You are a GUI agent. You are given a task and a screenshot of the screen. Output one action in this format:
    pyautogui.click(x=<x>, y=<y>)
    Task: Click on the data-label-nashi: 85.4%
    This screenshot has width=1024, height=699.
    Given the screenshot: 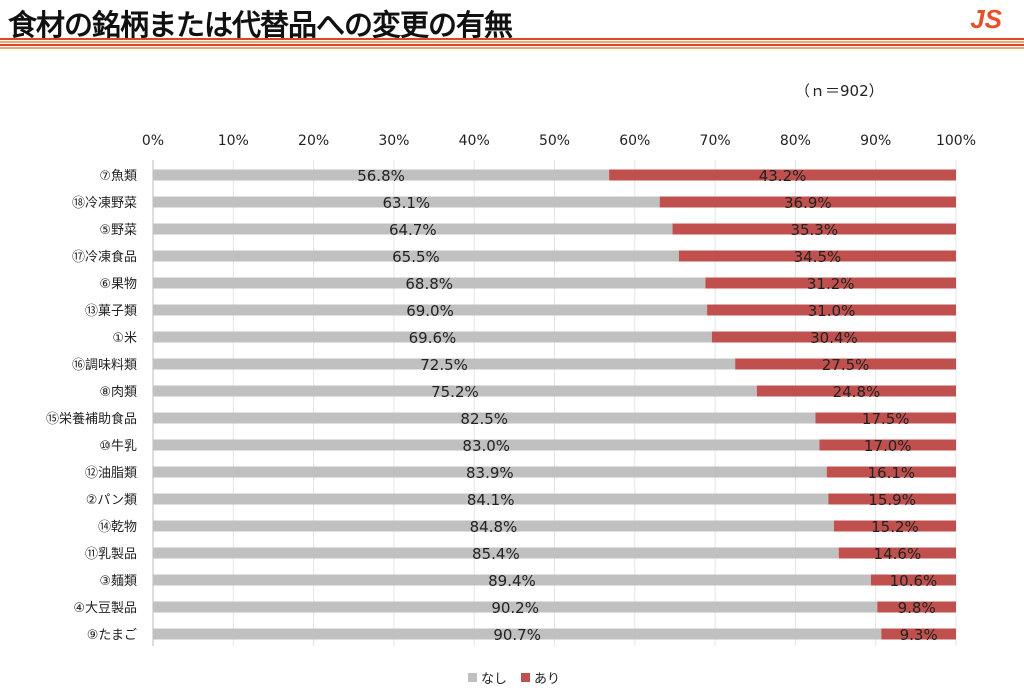 What is the action you would take?
    pyautogui.click(x=496, y=554)
    